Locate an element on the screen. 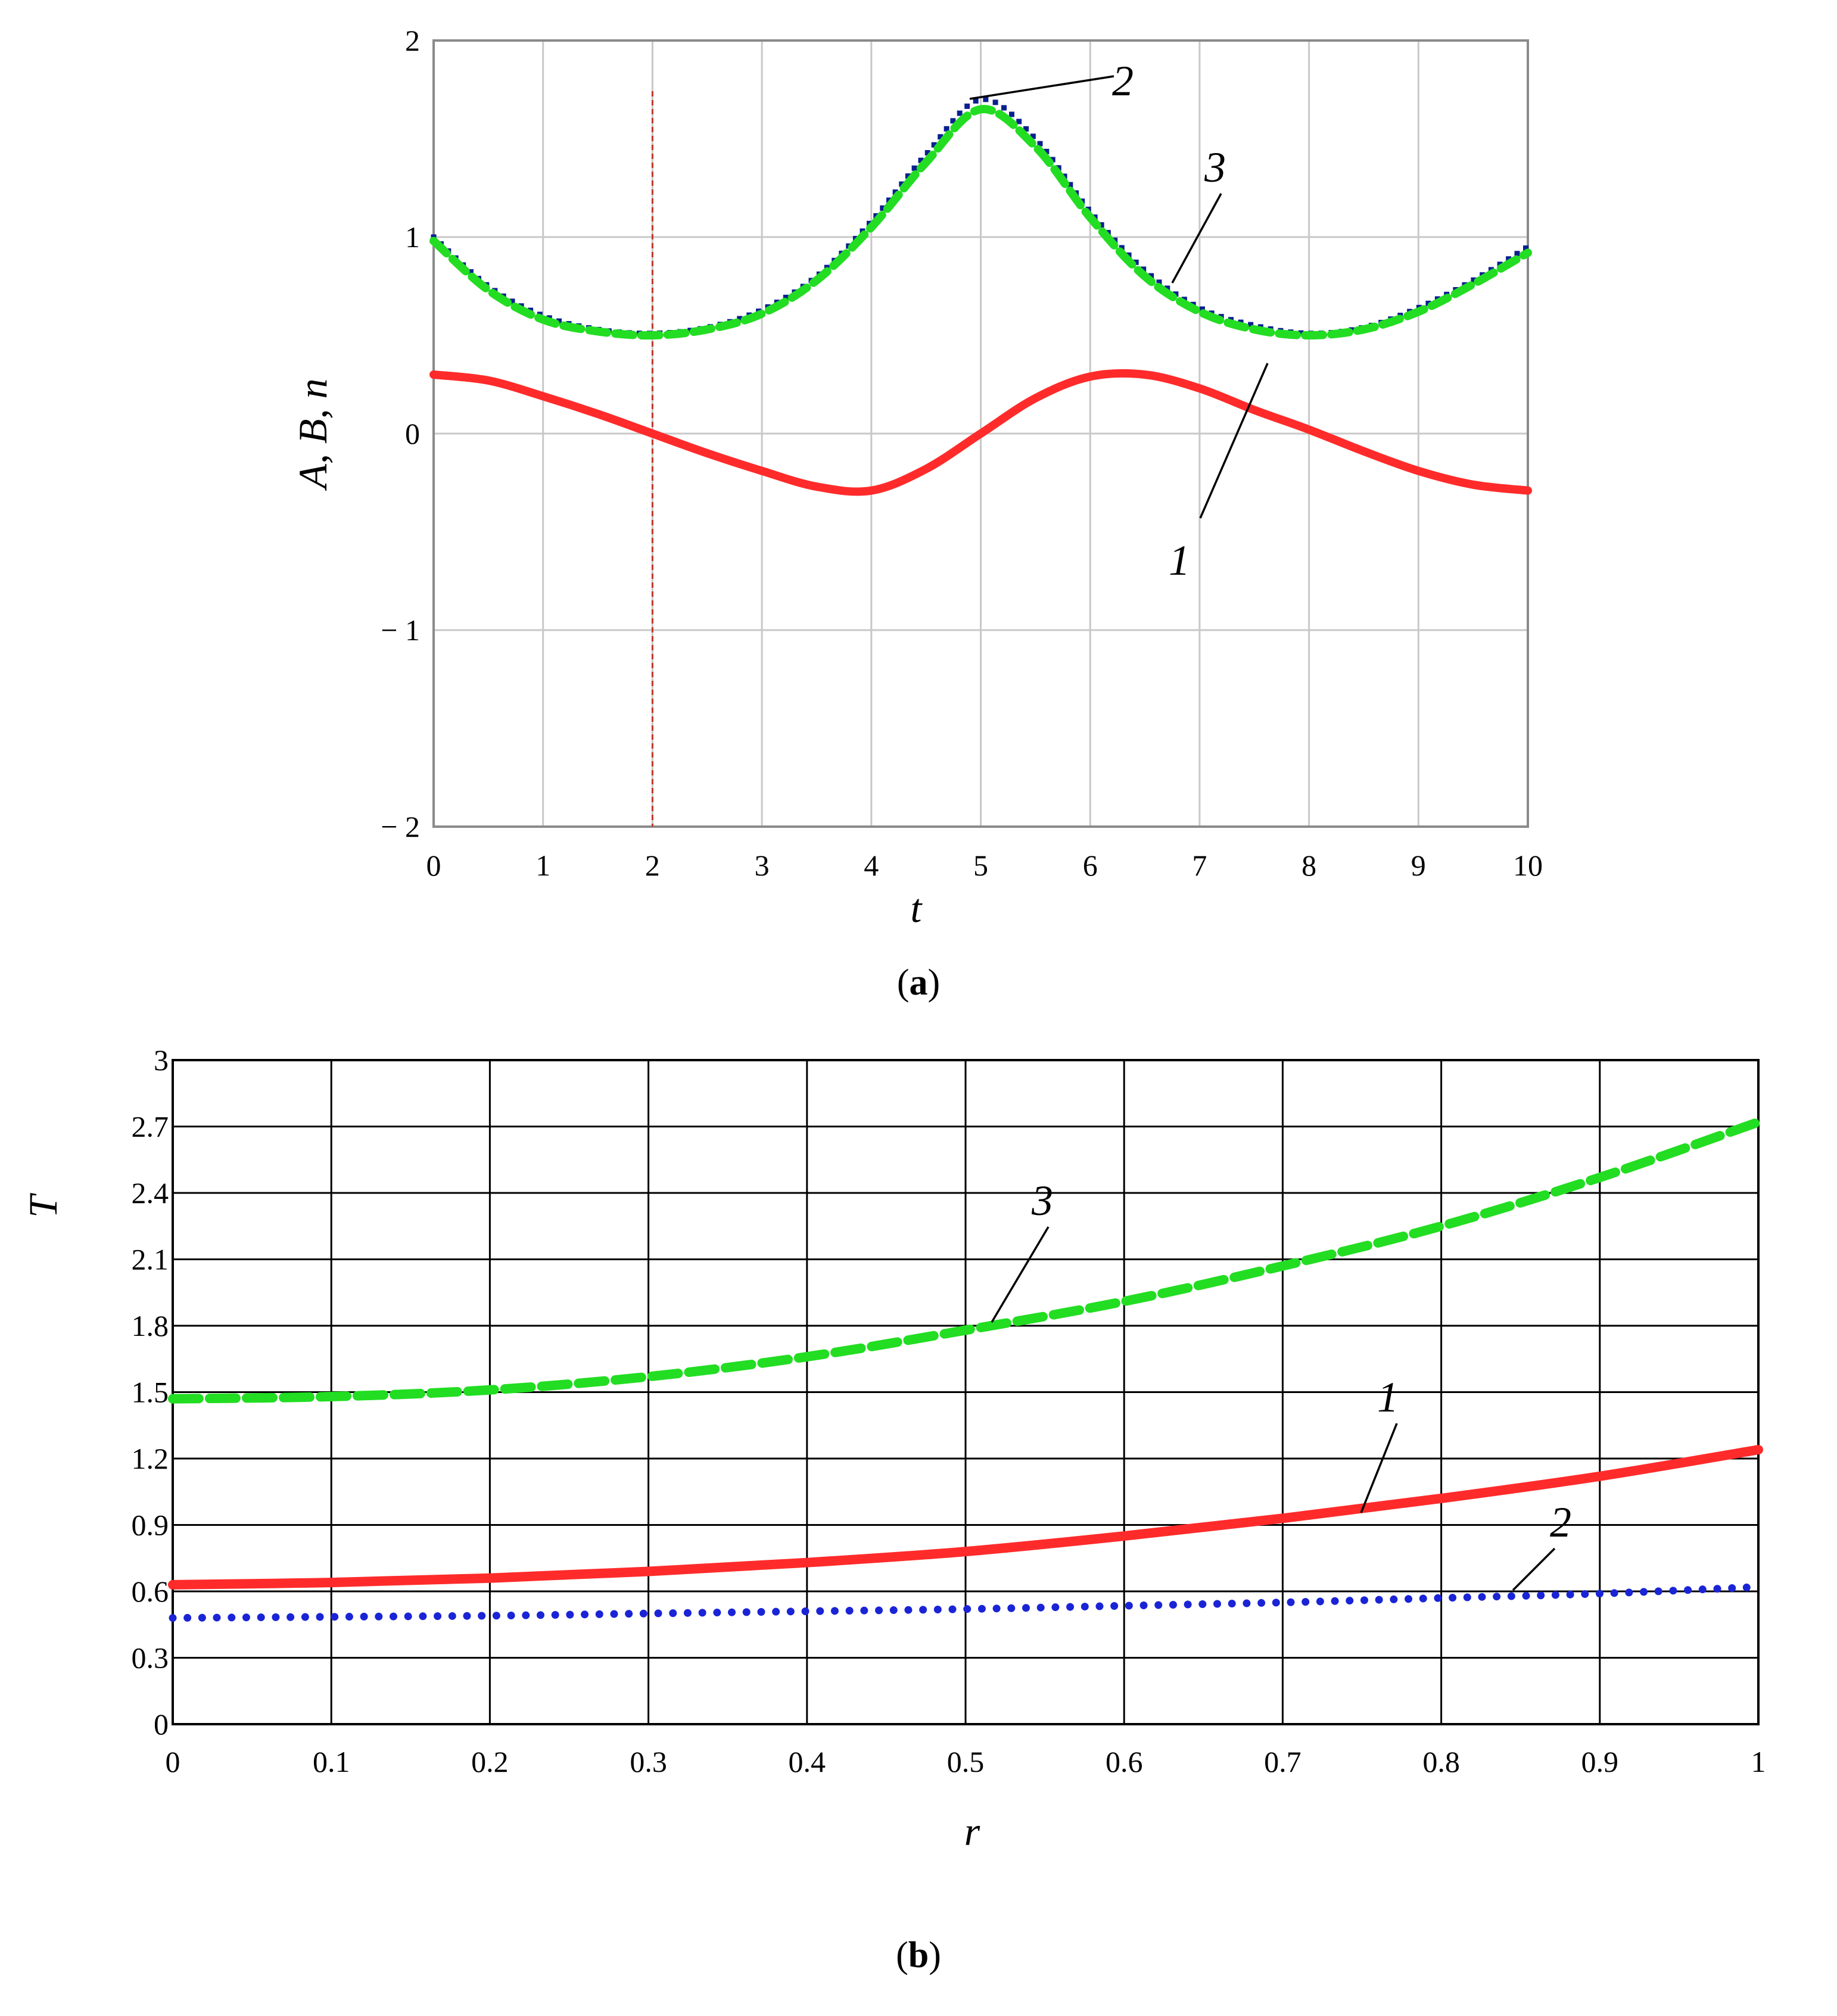 Image resolution: width=1837 pixels, height=2016 pixels. y-tick-label: 0.3 is located at coordinates (150, 1658).